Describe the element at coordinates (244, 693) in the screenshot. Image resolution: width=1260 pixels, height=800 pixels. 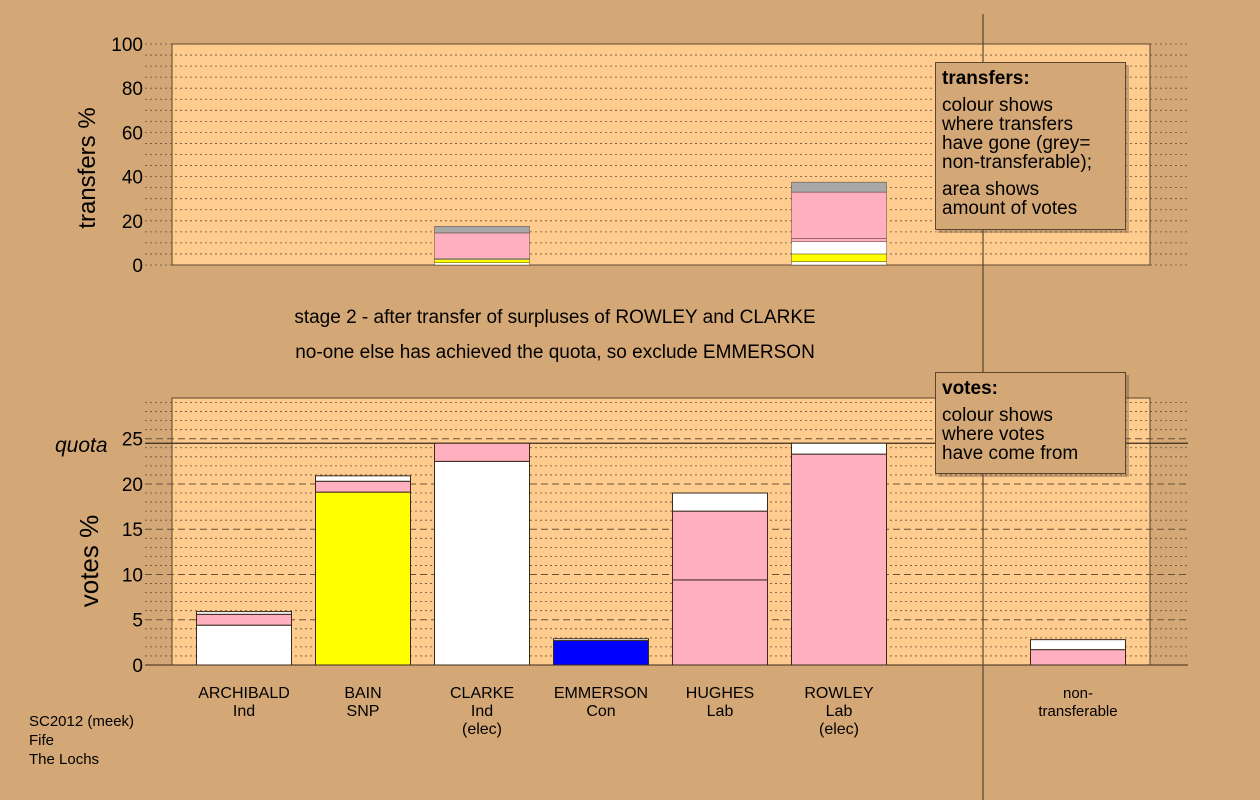
I see `category-label: ARCHIBALD` at that location.